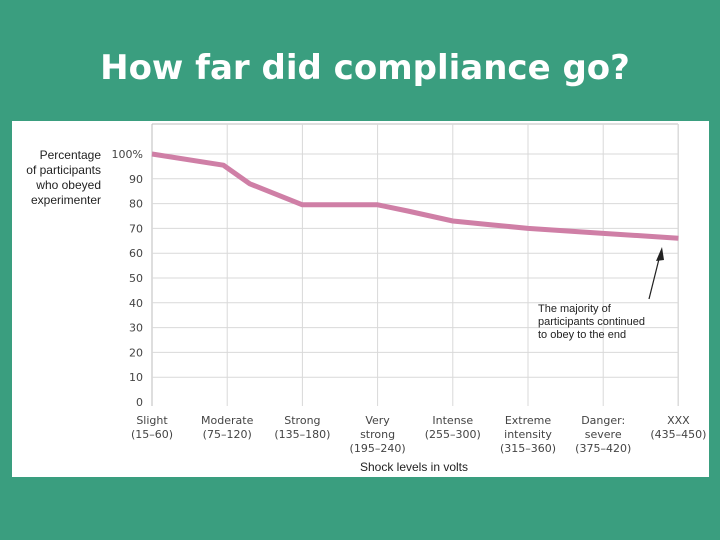 The image size is (720, 540). I want to click on y-axis-title: who obeyed, so click(68, 185).